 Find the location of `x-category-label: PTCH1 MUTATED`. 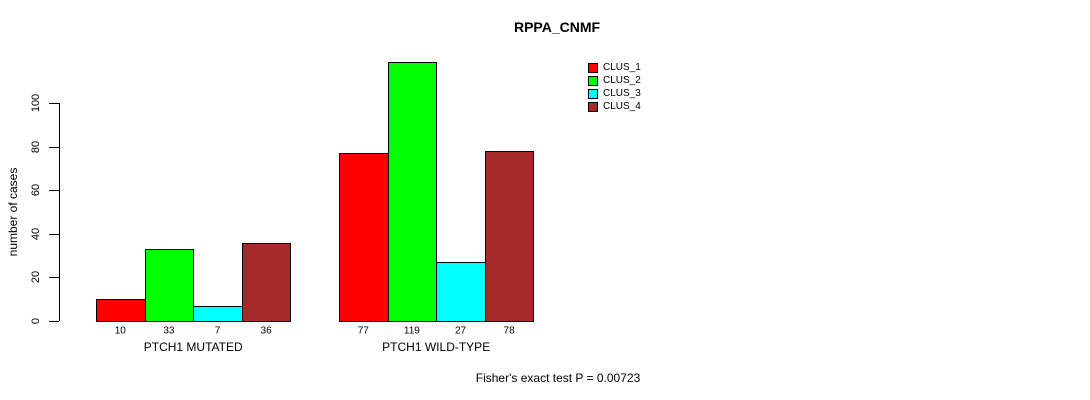

x-category-label: PTCH1 MUTATED is located at coordinates (193, 347).